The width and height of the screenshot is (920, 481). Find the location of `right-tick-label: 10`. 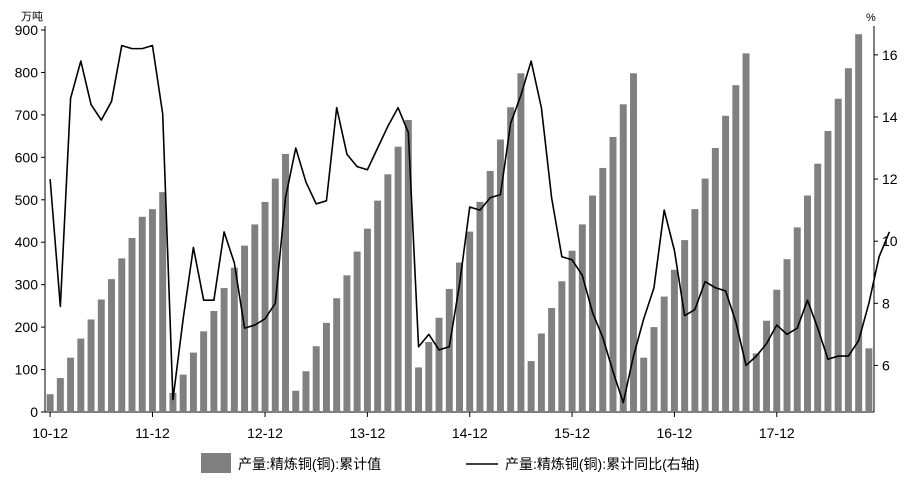

right-tick-label: 10 is located at coordinates (890, 241).